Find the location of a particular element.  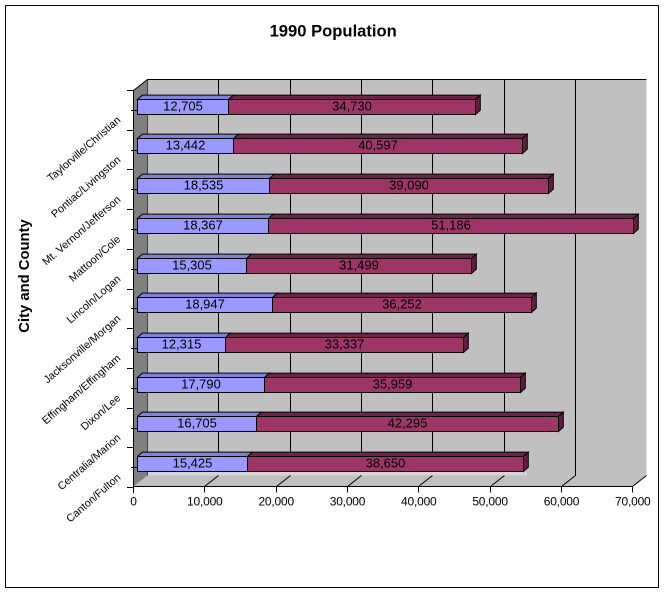

svg-text: 40,597 is located at coordinates (378, 144).